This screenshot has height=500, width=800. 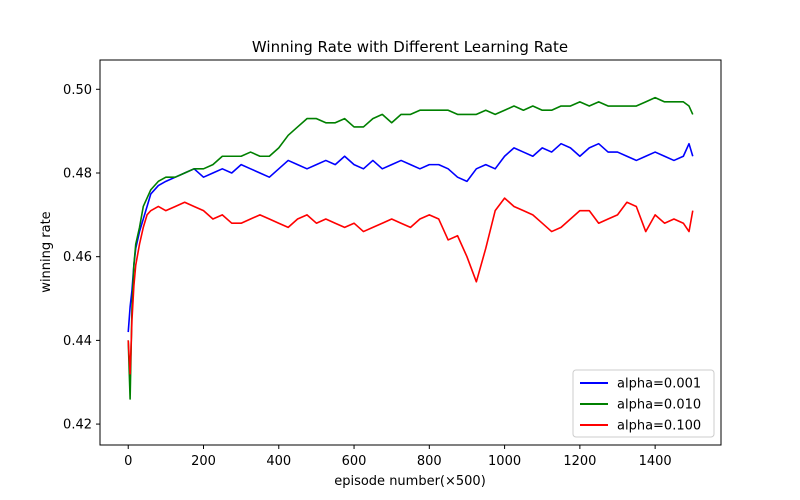 I want to click on x-tick-label: 0, so click(x=128, y=461).